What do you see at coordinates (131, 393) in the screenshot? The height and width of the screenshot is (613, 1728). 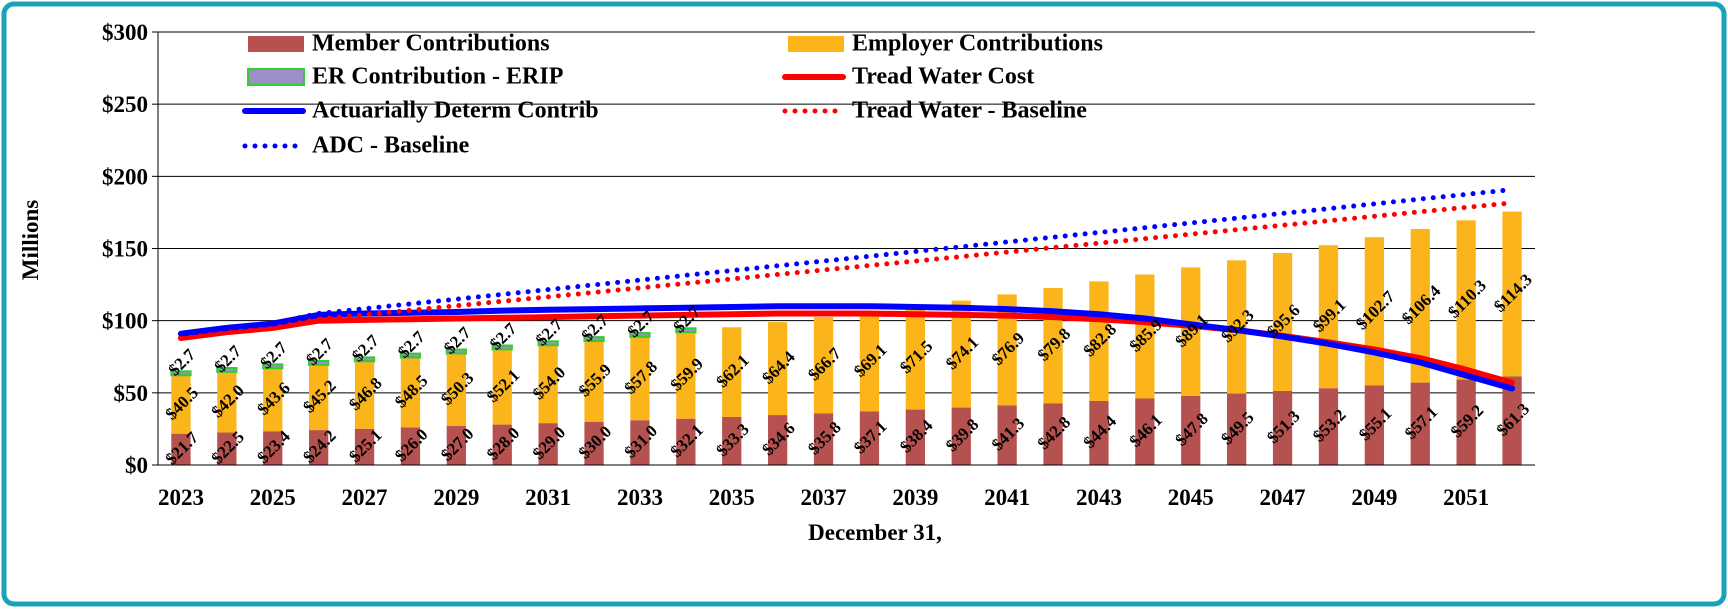 I see `y-tick-label: $50` at bounding box center [131, 393].